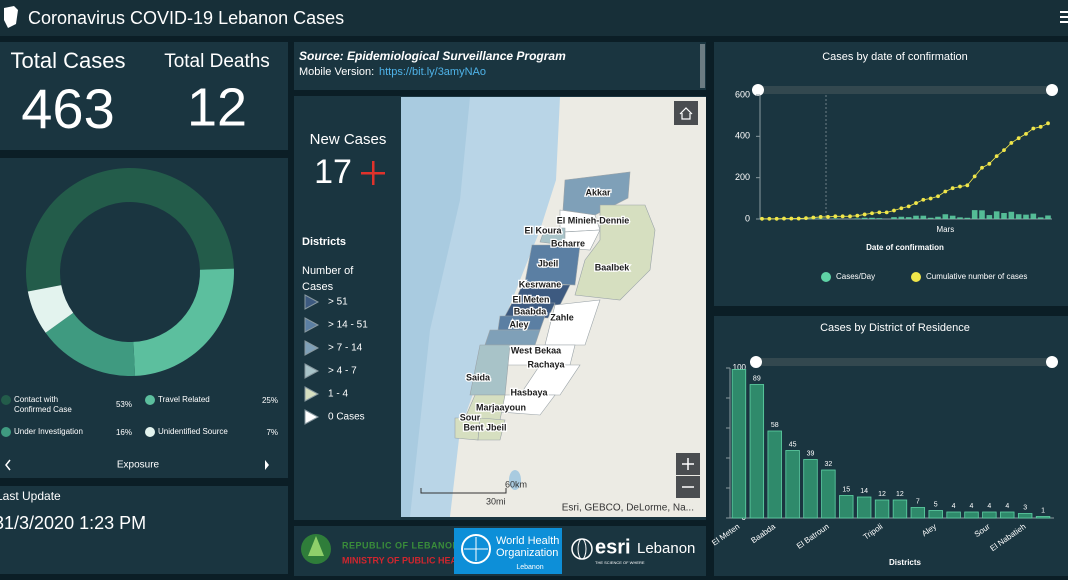 This screenshot has height=580, width=1068. I want to click on district-label: El Koura, so click(543, 230).